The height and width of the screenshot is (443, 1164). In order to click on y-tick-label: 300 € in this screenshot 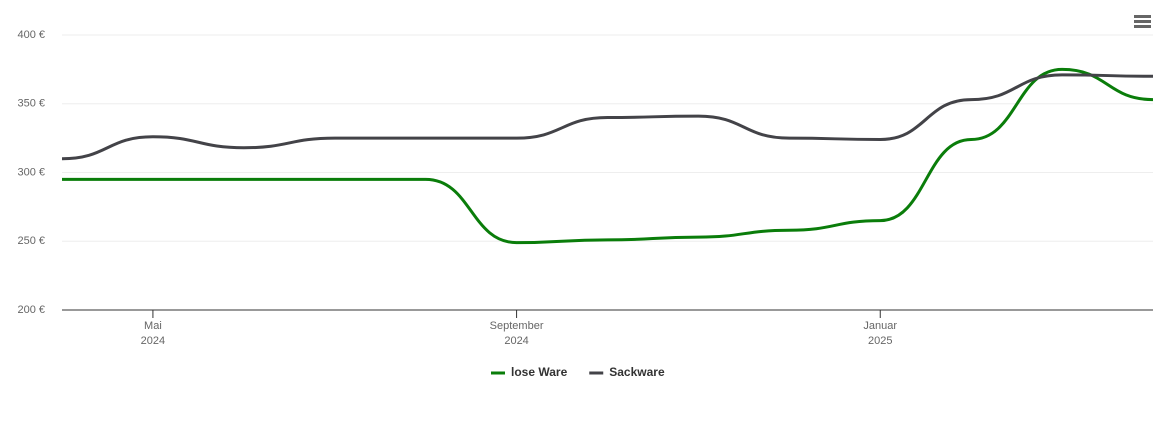, I will do `click(31, 172)`.